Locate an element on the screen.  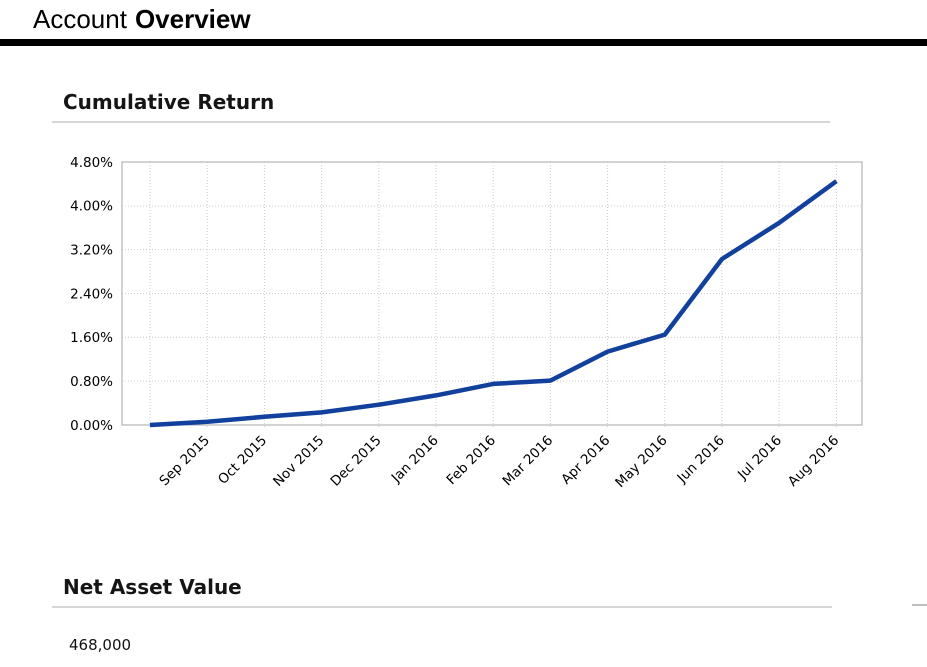
x-axis-tick-label: Dec 2015 is located at coordinates (356, 461).